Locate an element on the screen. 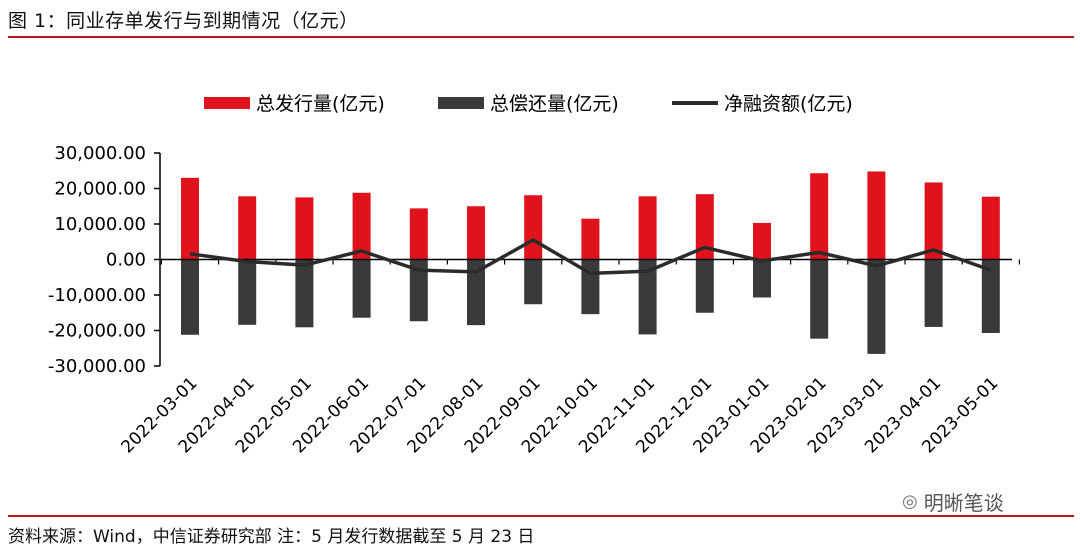 The height and width of the screenshot is (552, 1080). legend: 总发行量(亿元) 总偿还量(亿元) 净融资额(亿元) is located at coordinates (528, 104).